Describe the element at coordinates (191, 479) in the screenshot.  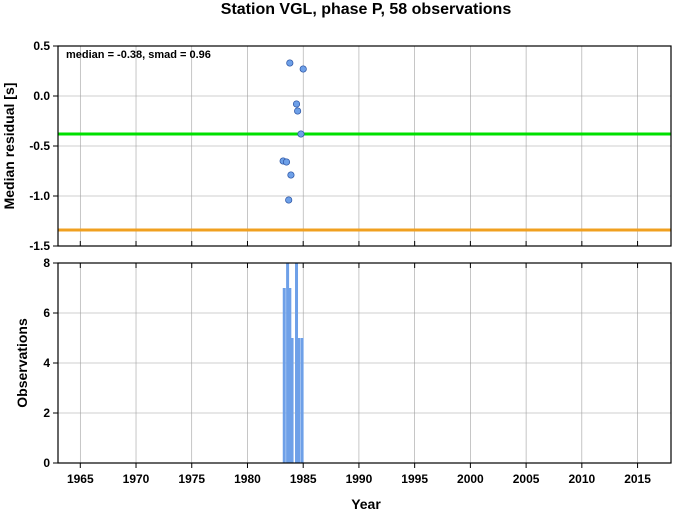
I see `x-tick-label: 1975` at that location.